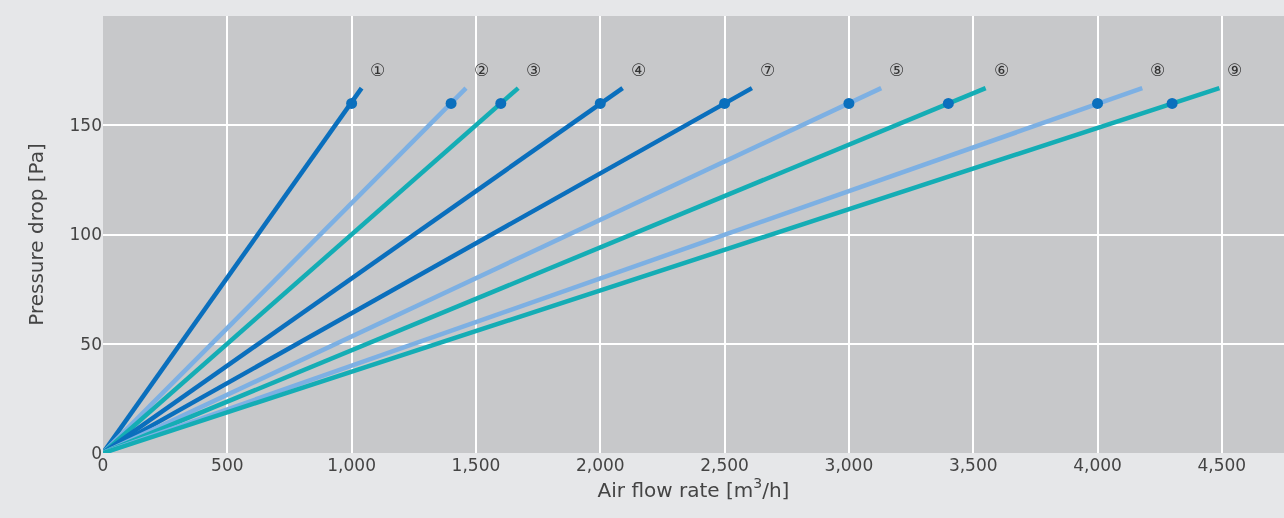 The image size is (1284, 518). Describe the element at coordinates (973, 465) in the screenshot. I see `x-tick-label: 3,500` at that location.